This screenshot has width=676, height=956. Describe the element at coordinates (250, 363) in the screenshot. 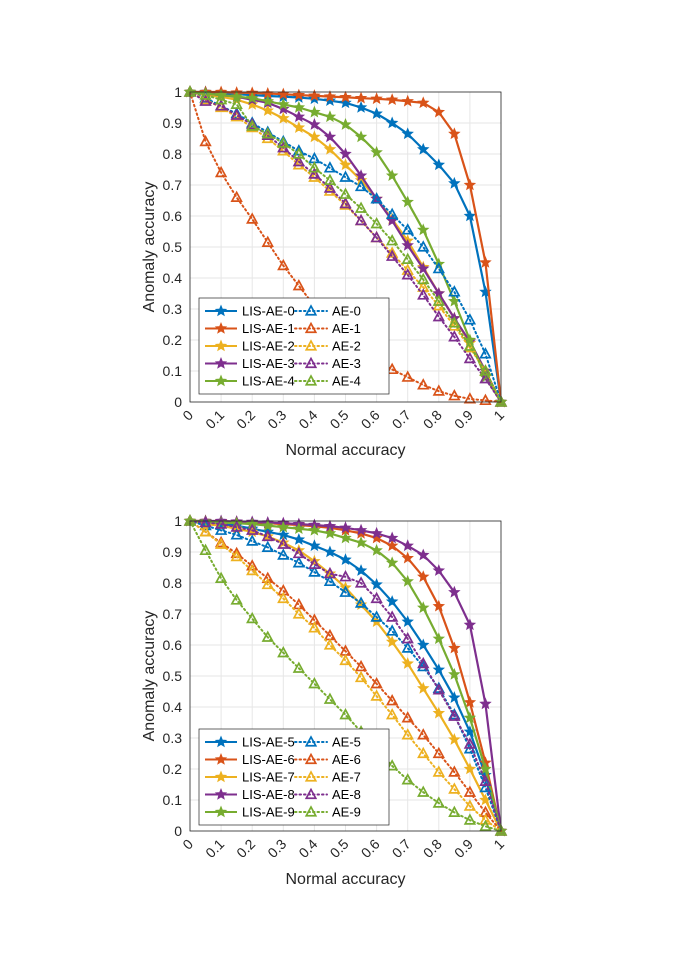

I see `legend-entry: LIS-AE-3` at that location.